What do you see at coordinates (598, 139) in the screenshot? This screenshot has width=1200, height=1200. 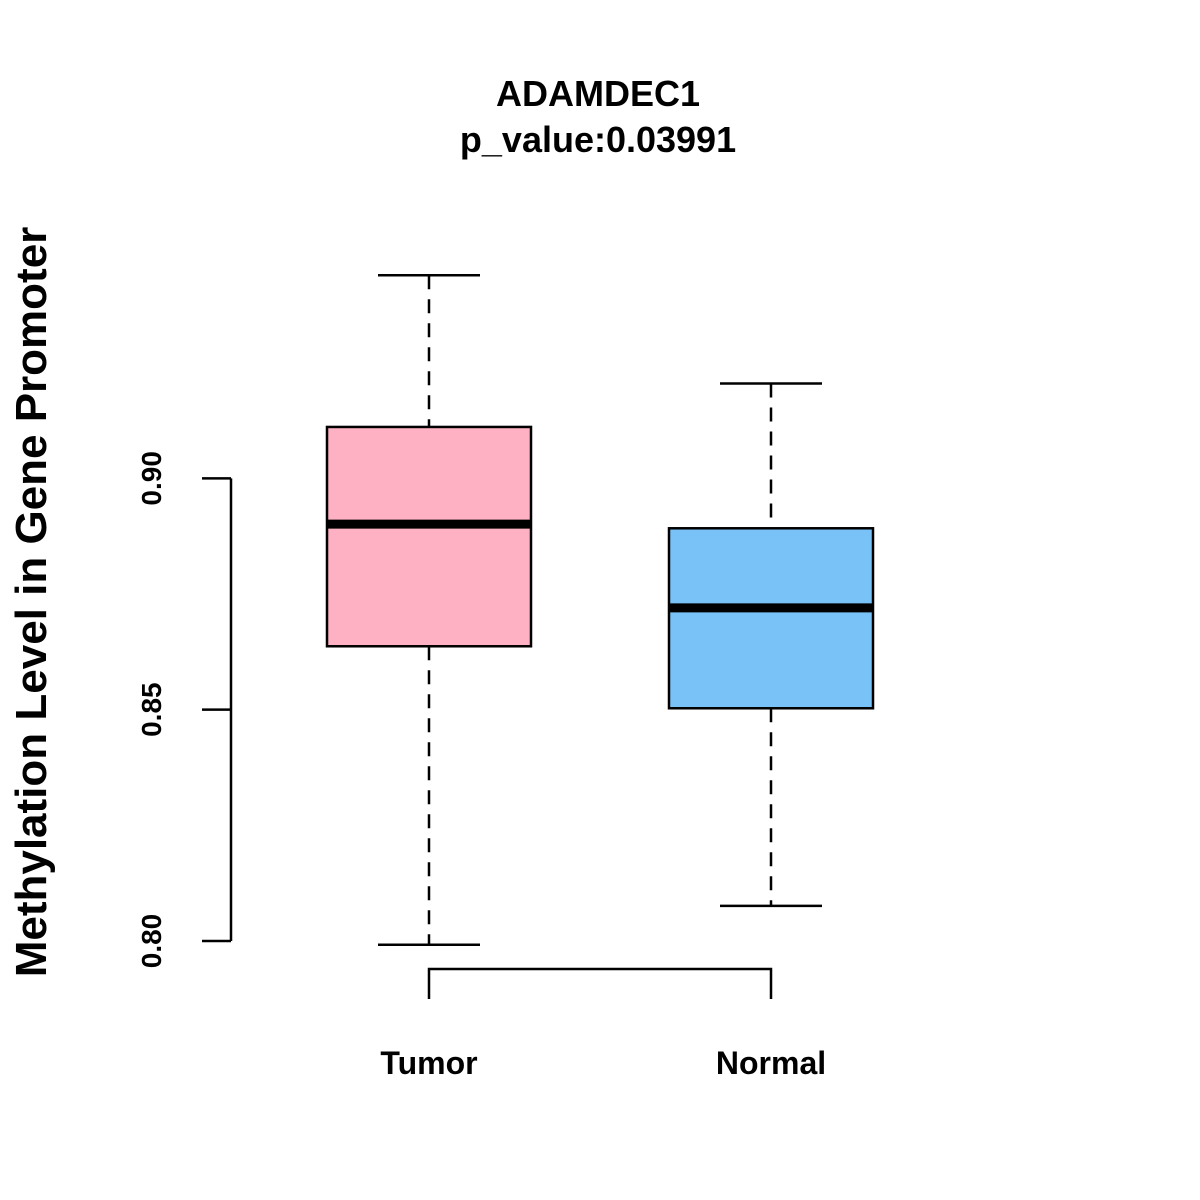 I see `chart-subtitle: p_value:0.03991` at bounding box center [598, 139].